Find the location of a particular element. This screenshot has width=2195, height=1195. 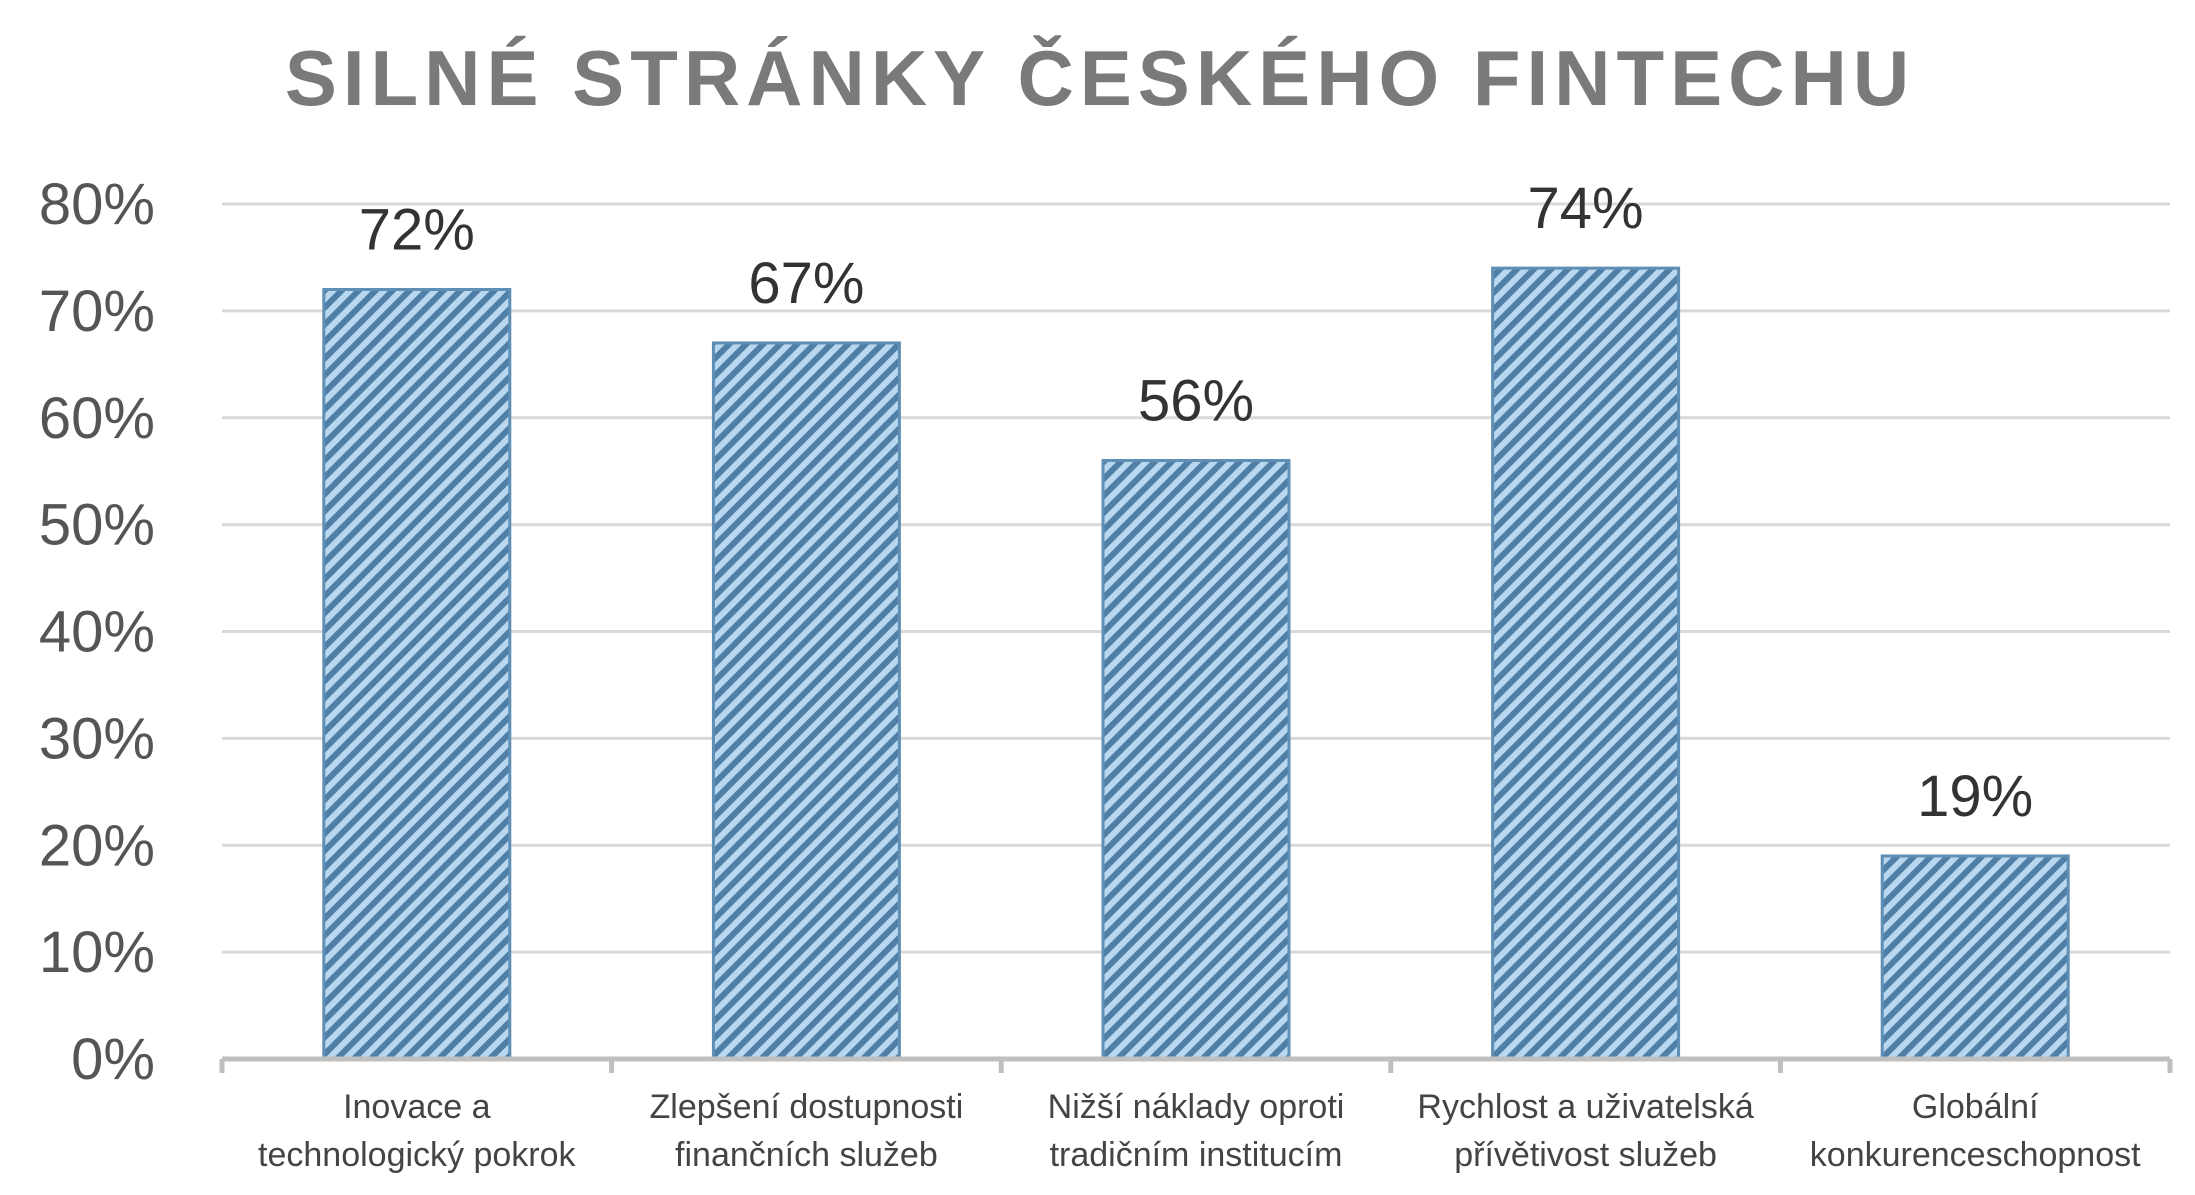

data-label: 56% is located at coordinates (1196, 401).